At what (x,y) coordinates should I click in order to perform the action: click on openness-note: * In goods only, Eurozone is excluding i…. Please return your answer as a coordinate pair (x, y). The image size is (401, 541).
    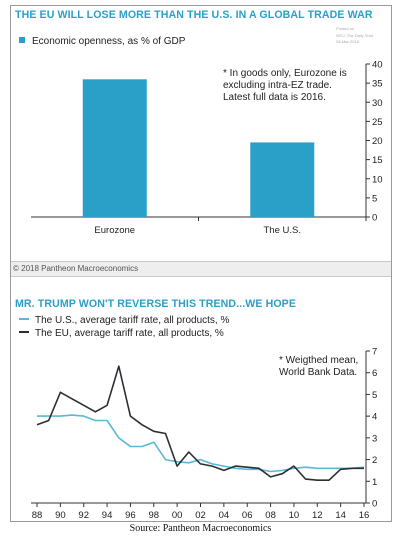
    Looking at the image, I should click on (285, 86).